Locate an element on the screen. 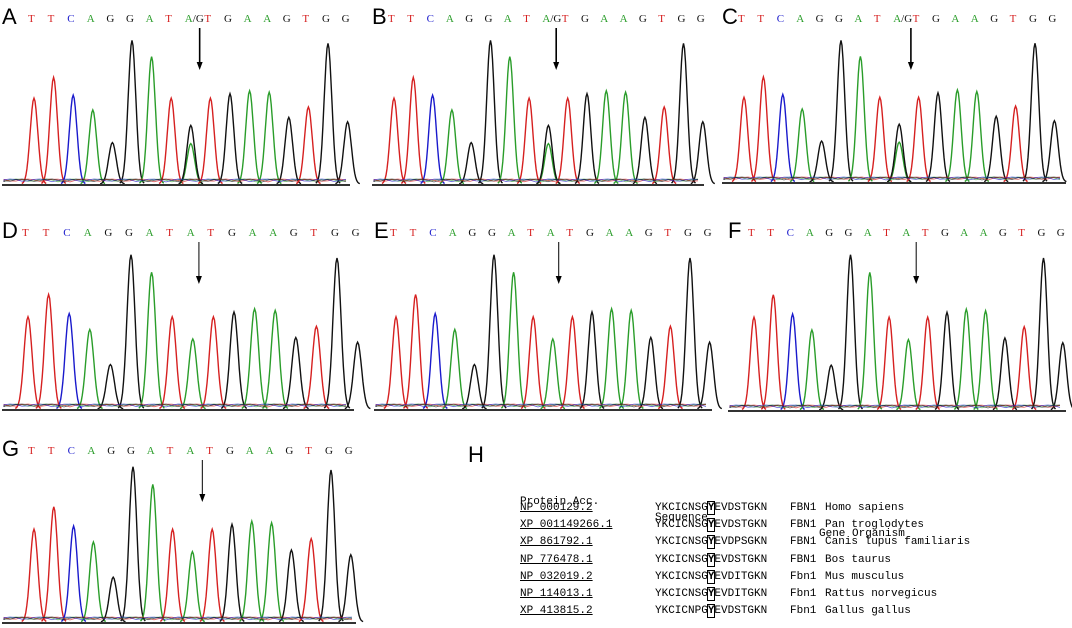 The height and width of the screenshot is (628, 1072). gene-name: Fbn1 is located at coordinates (803, 576).